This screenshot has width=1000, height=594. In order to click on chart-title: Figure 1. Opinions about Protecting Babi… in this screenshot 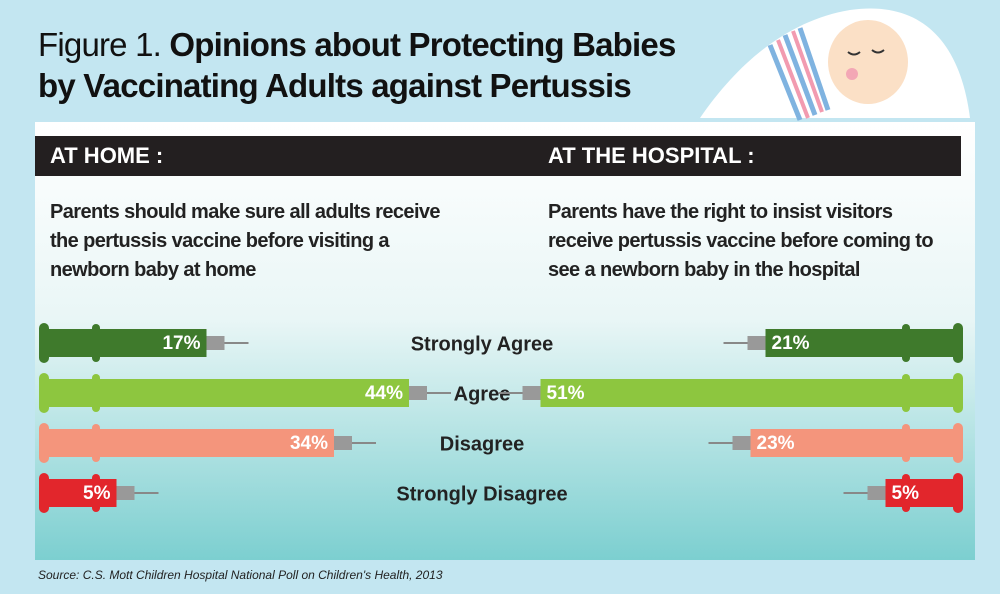, I will do `click(368, 65)`.